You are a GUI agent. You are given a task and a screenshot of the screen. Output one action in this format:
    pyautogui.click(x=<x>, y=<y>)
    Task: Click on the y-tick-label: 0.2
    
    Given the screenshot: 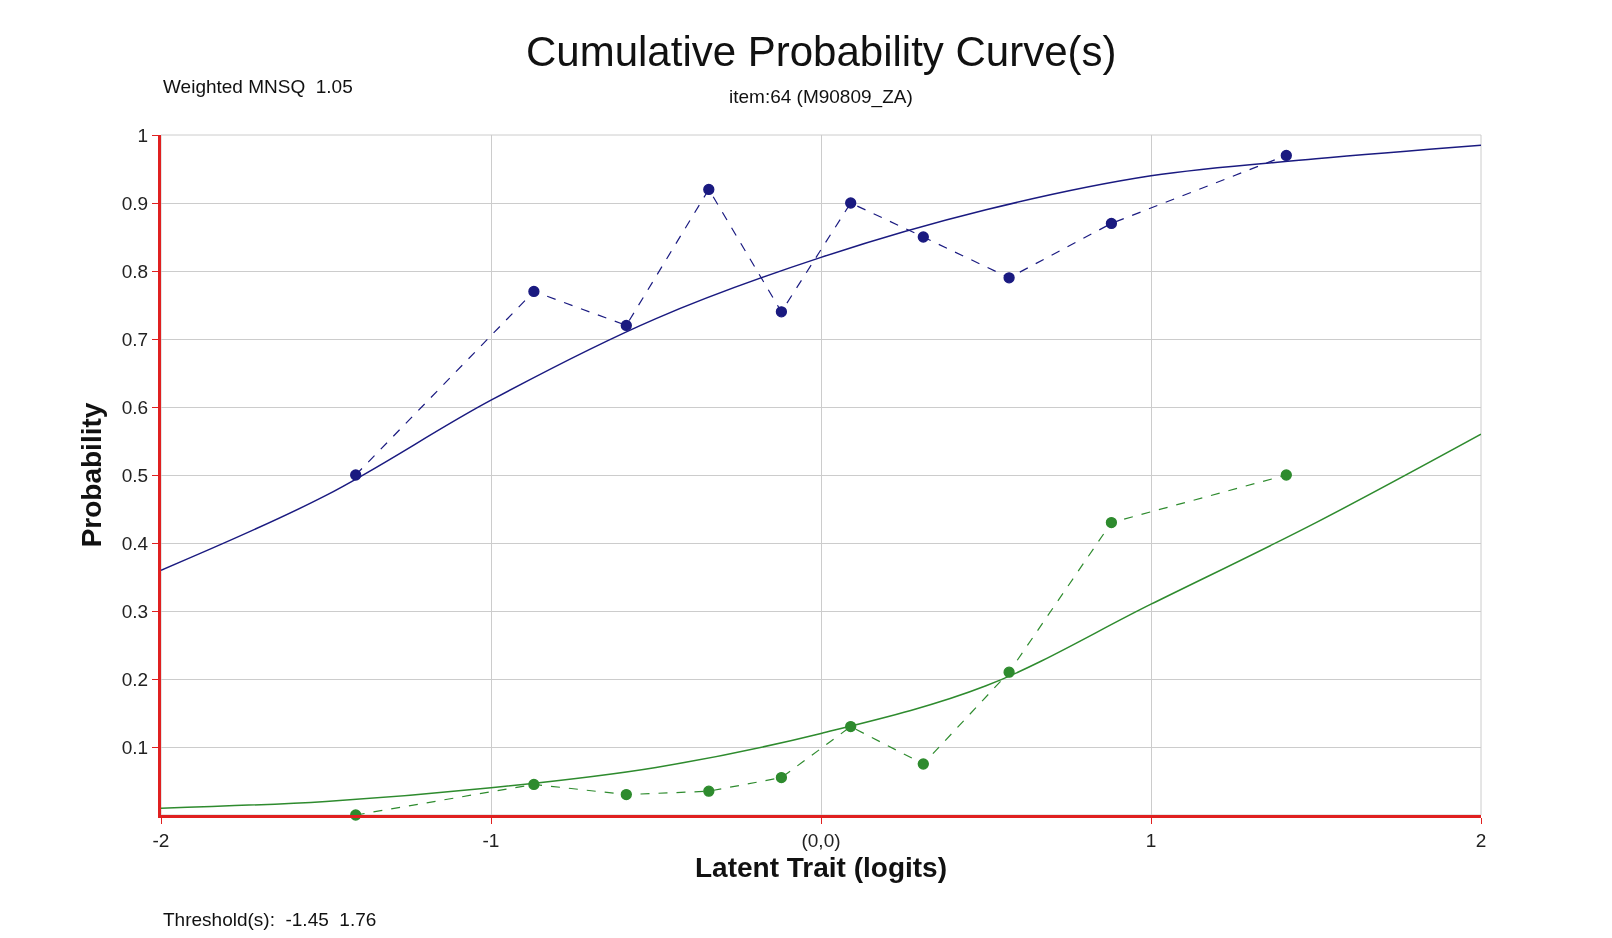 What is the action you would take?
    pyautogui.click(x=135, y=679)
    